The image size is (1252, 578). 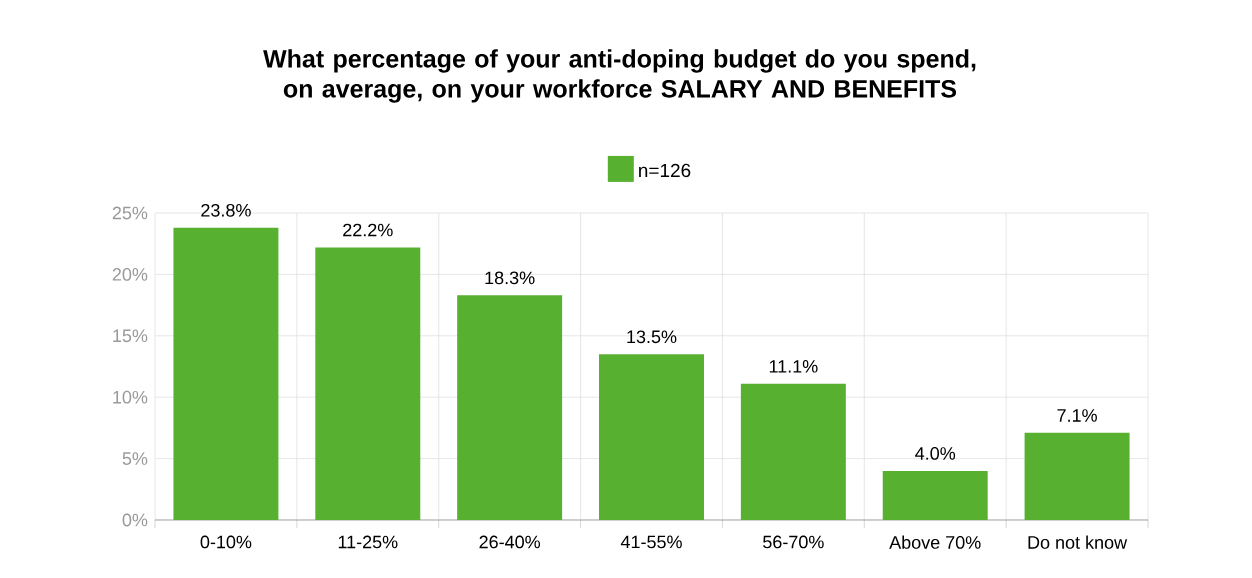 I want to click on x-tick-label: 11-25%, so click(x=368, y=542).